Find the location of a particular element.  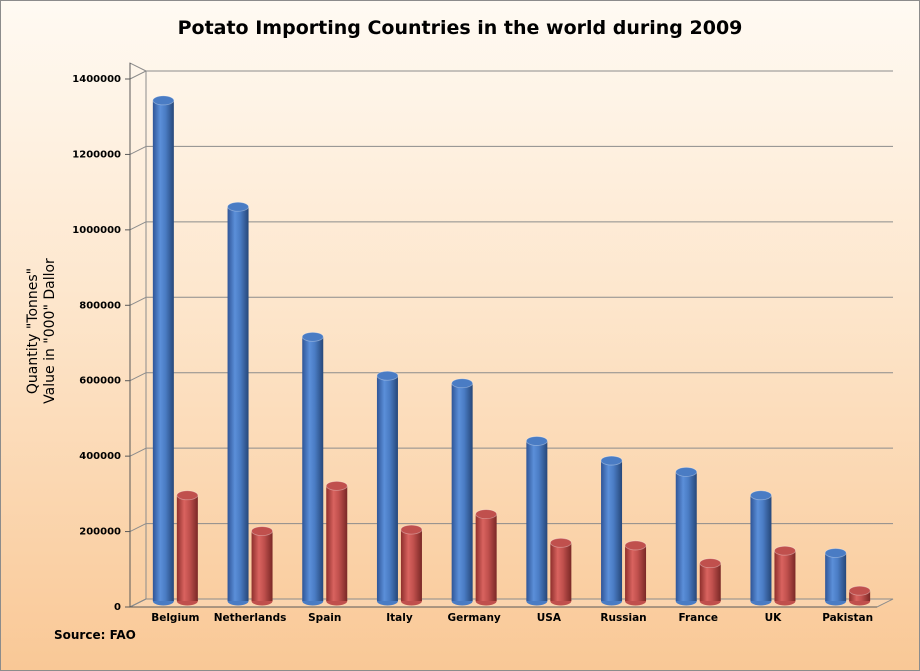

y-tick-label: 1000000 is located at coordinates (96, 230).